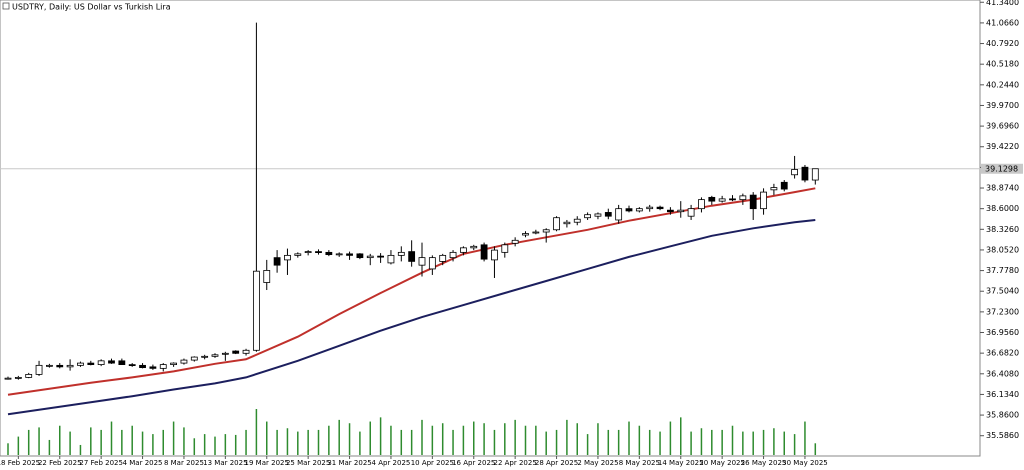  What do you see at coordinates (91, 7) in the screenshot?
I see `chart-title: USDTRY, Daily: US Dollar vs Turkish Lira` at bounding box center [91, 7].